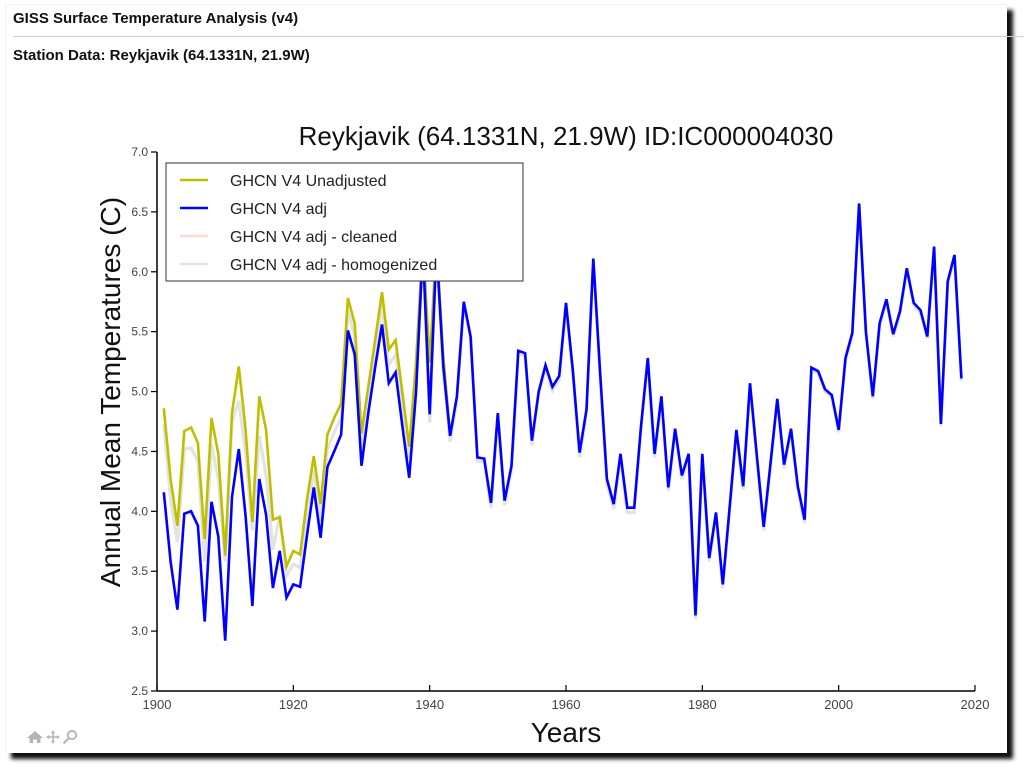 This screenshot has width=1024, height=772. I want to click on zoom-icon, so click(70, 739).